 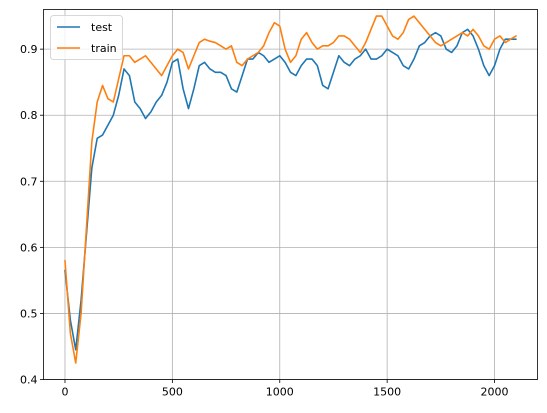 What do you see at coordinates (495, 392) in the screenshot?
I see `x-tick-label: 2000` at bounding box center [495, 392].